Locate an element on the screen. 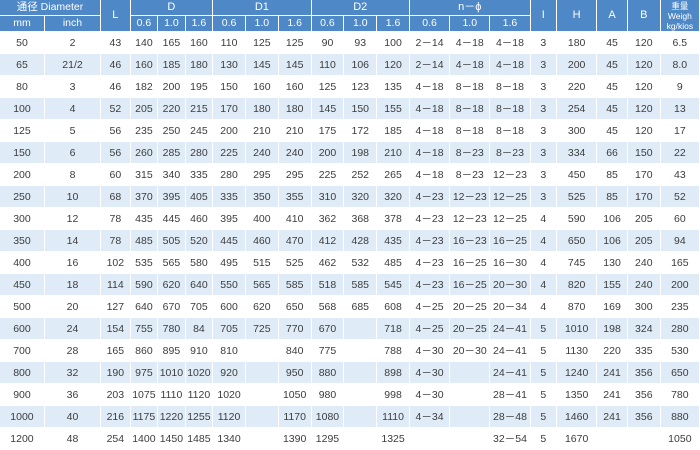  cell-D1-0.6: 170 is located at coordinates (229, 108).